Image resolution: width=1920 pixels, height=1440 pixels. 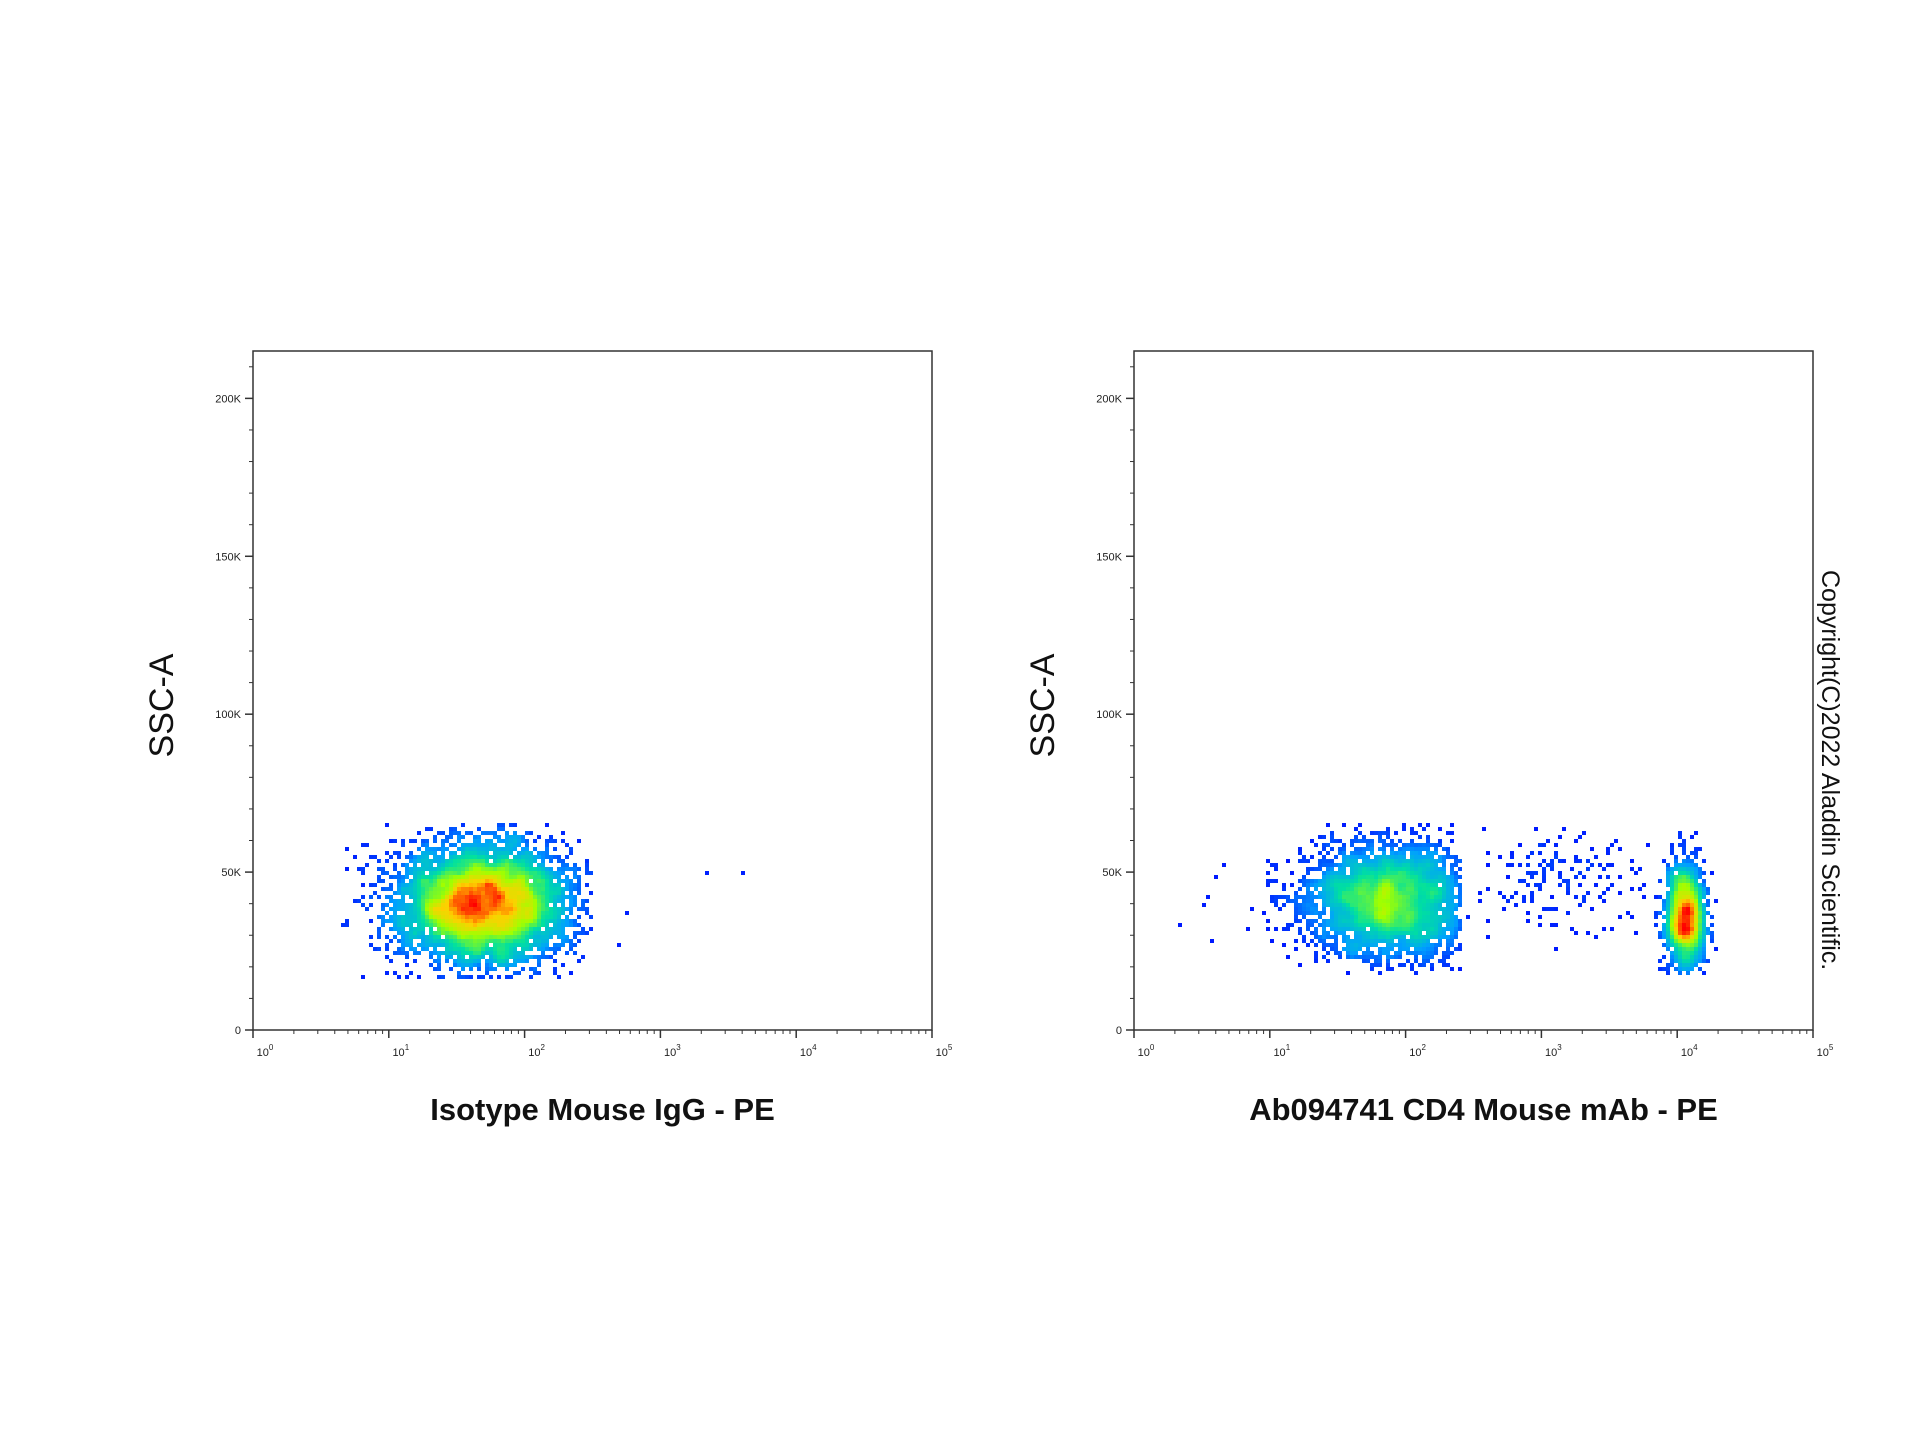 I want to click on y-tick-label: 200K, so click(x=1109, y=399).